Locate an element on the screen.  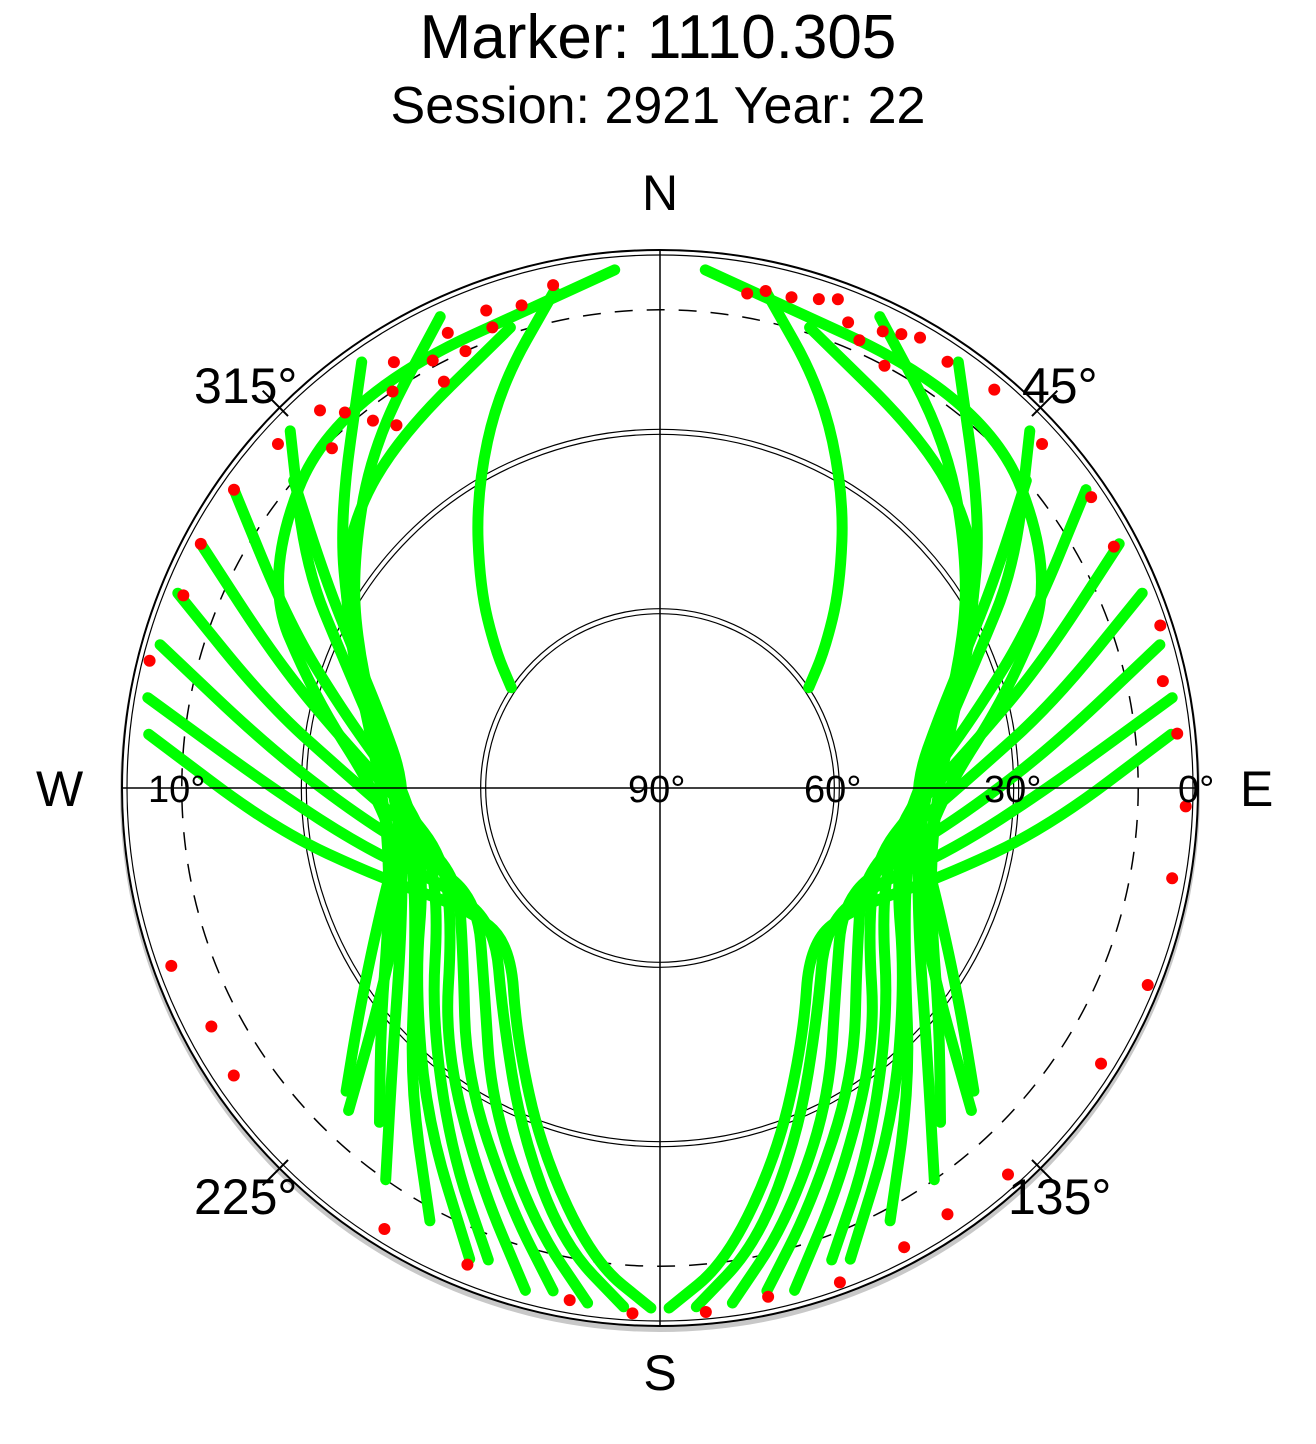
elevation-label-90: 90° is located at coordinates (656, 790).